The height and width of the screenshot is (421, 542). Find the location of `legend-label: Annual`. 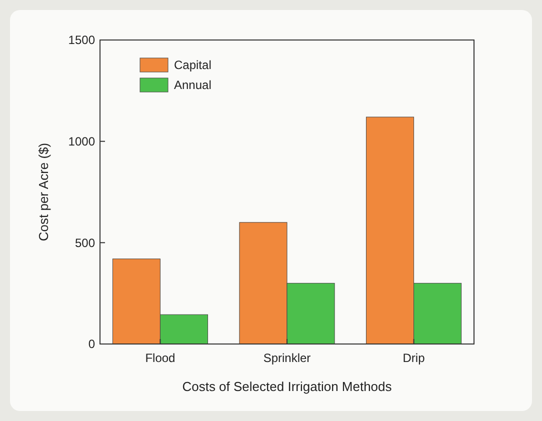

legend-label: Annual is located at coordinates (193, 85).